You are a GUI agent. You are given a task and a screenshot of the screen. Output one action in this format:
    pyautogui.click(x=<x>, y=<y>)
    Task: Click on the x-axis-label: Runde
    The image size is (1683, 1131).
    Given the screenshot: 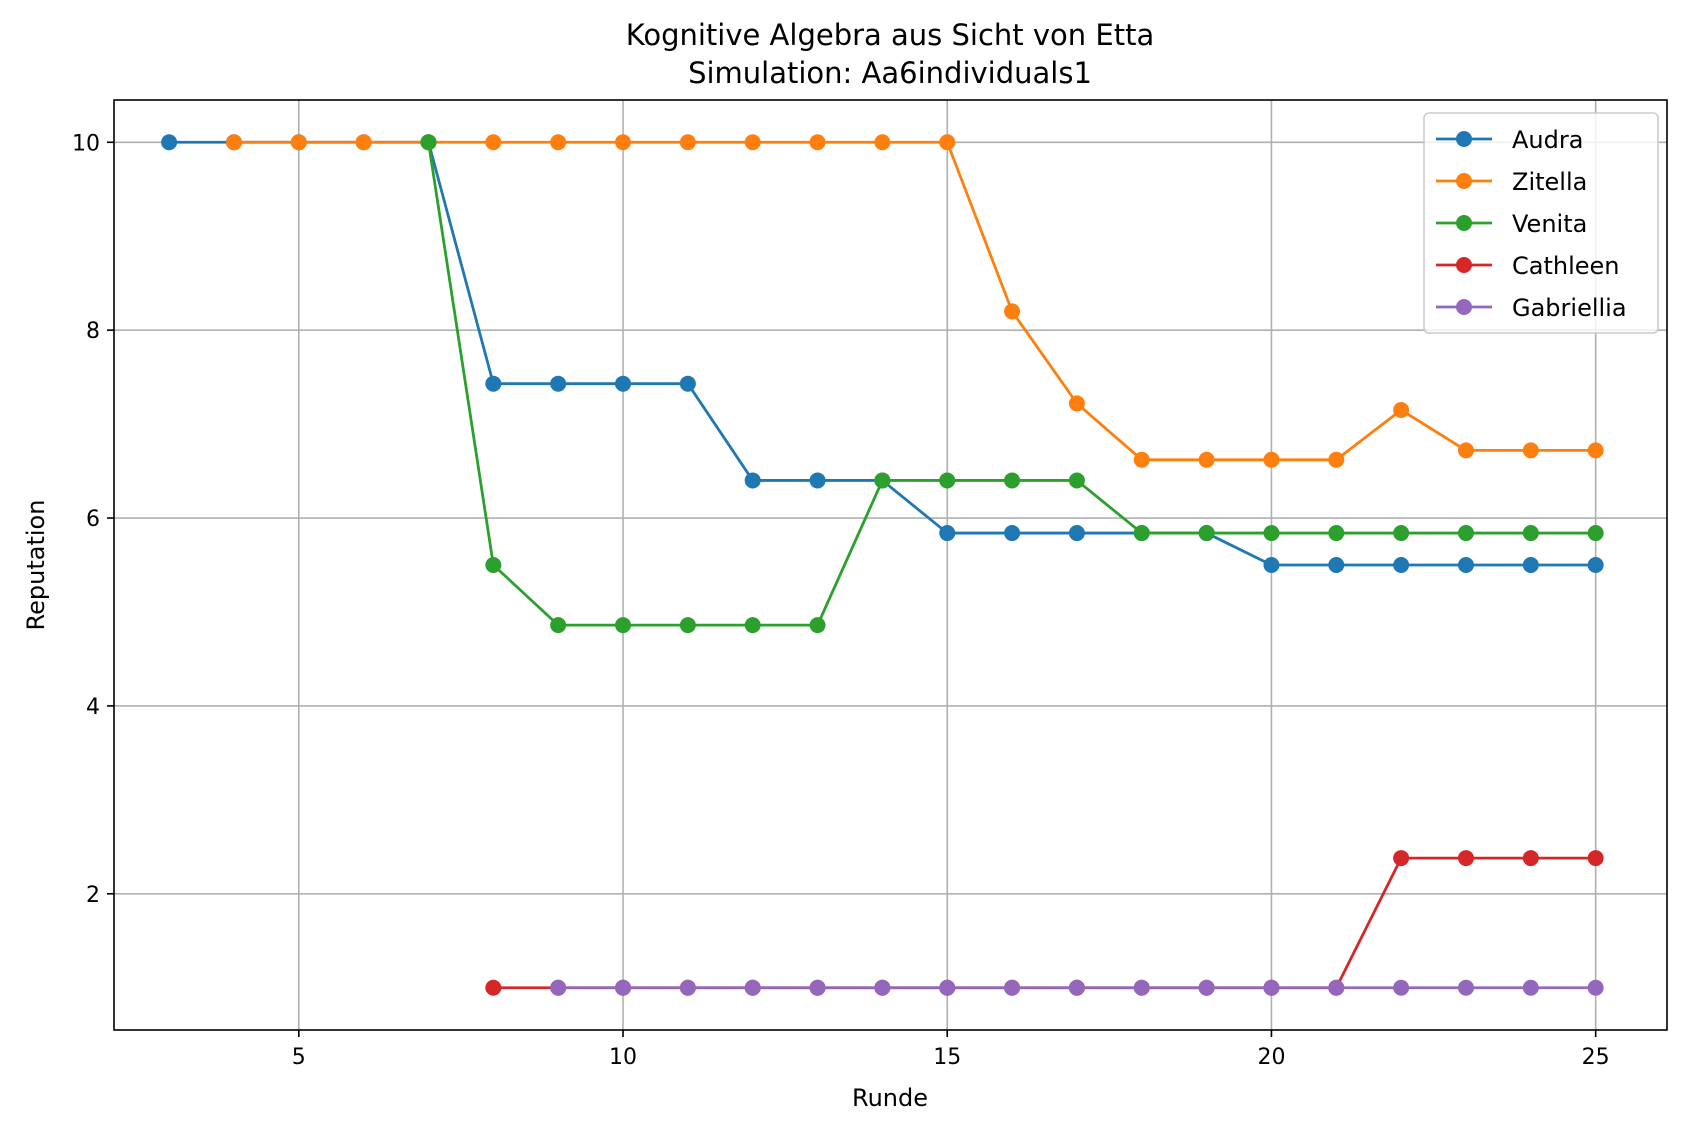 What is the action you would take?
    pyautogui.click(x=890, y=1098)
    